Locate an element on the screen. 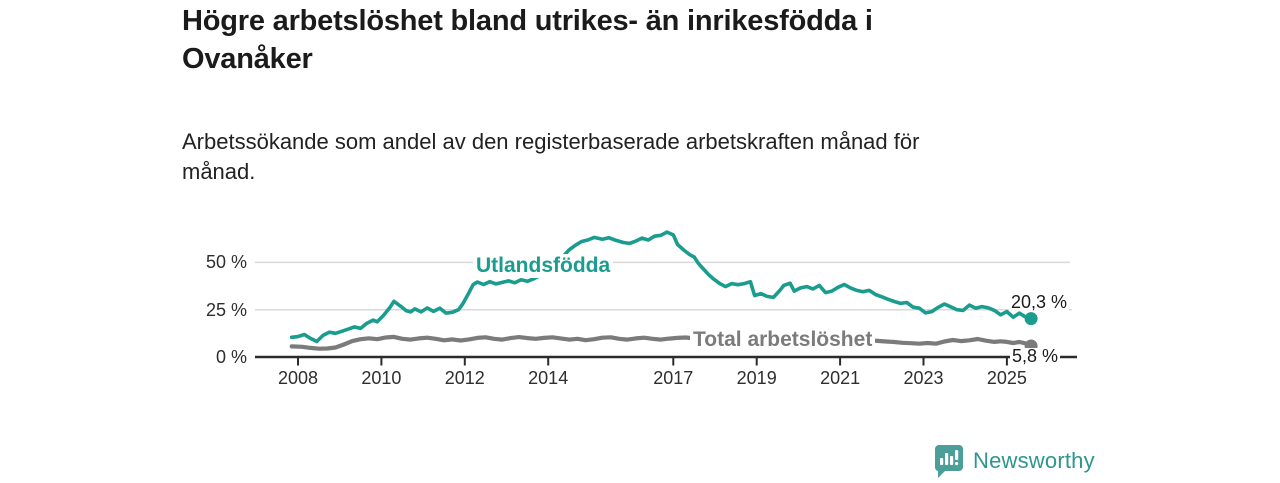 The image size is (1280, 483). series-label-utlandsfodda: Utlandsfödda is located at coordinates (543, 266).